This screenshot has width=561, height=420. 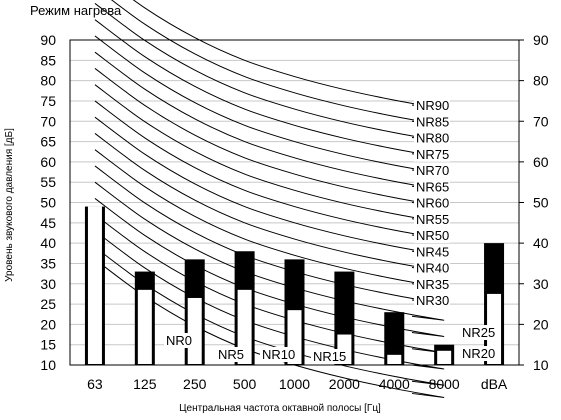 I want to click on y-tick-label: 20, so click(x=48, y=324).